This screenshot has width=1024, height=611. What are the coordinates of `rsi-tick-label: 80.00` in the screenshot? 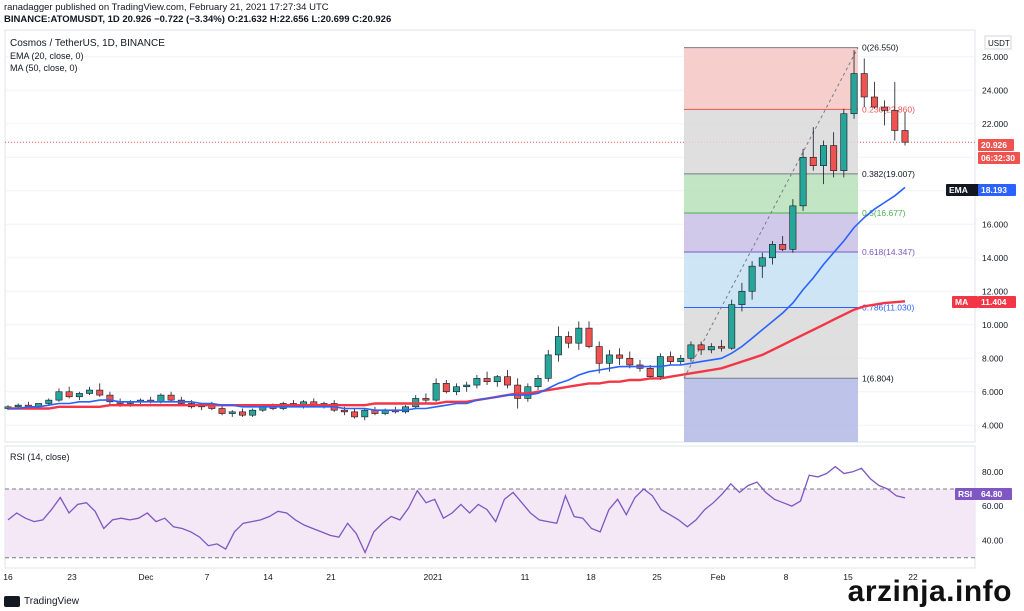 It's located at (993, 472).